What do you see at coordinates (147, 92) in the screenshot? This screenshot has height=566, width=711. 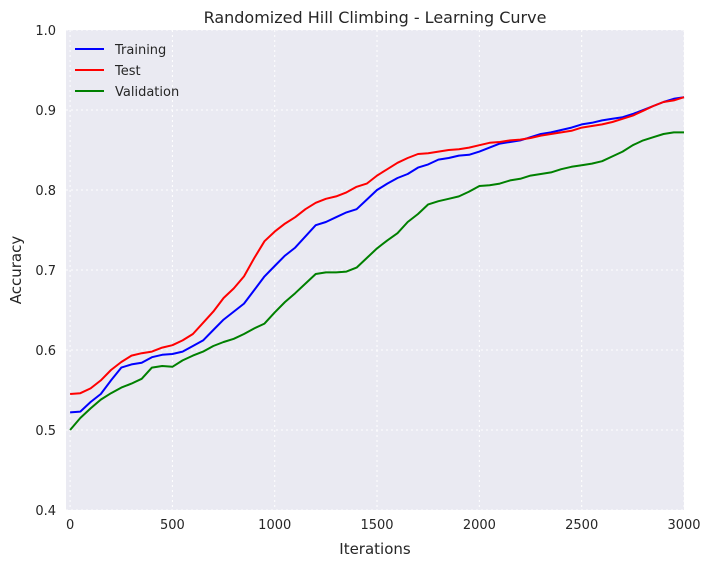 I see `legend-label-validation: Validation` at bounding box center [147, 92].